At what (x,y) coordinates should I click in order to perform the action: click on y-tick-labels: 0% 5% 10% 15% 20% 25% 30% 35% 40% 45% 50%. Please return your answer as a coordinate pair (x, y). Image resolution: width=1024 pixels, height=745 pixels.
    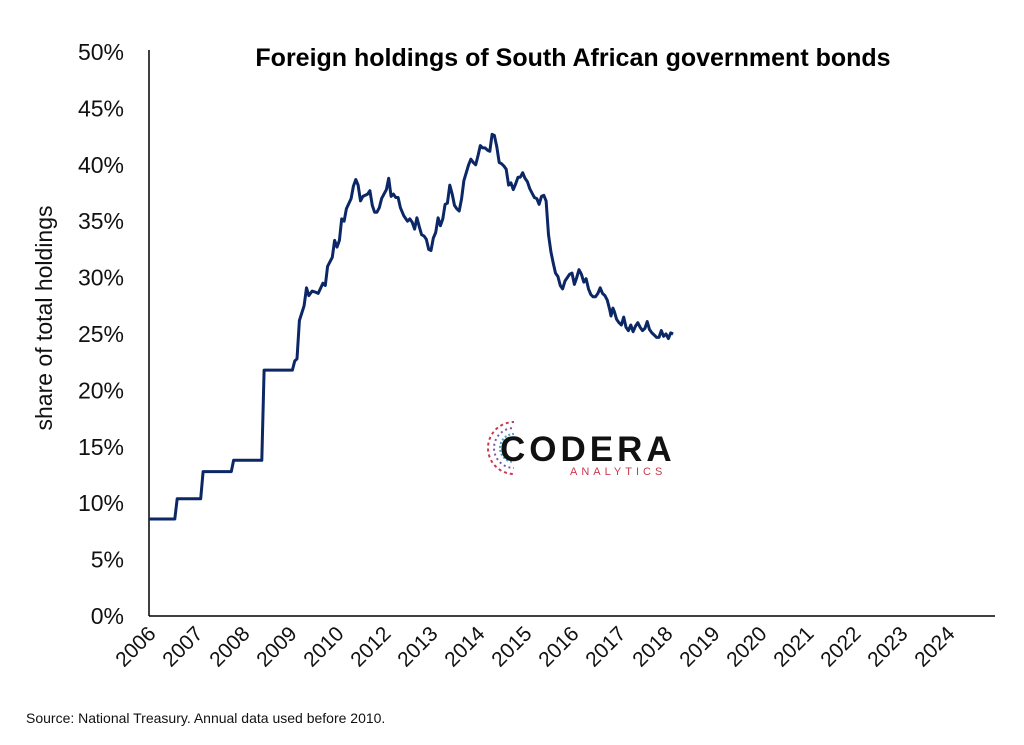
    Looking at the image, I should click on (101, 334).